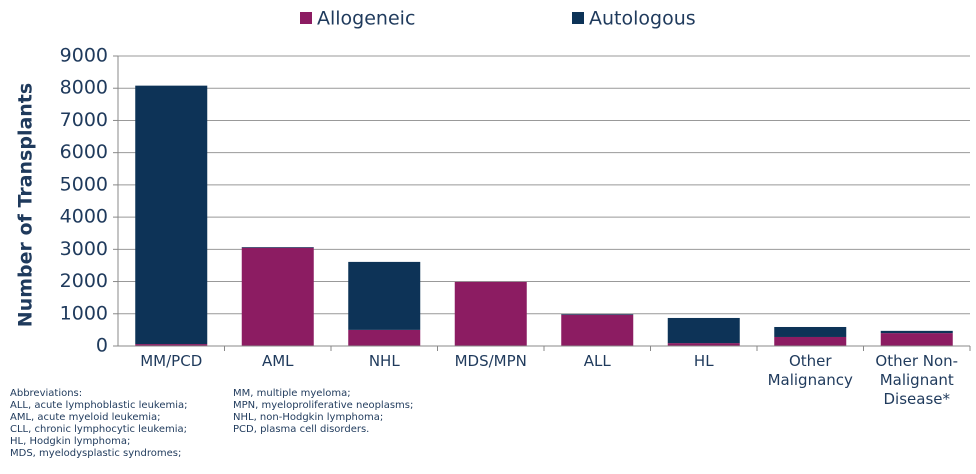  What do you see at coordinates (323, 405) in the screenshot?
I see `footnote: MPN, myeloproliferative neoplasms;` at bounding box center [323, 405].